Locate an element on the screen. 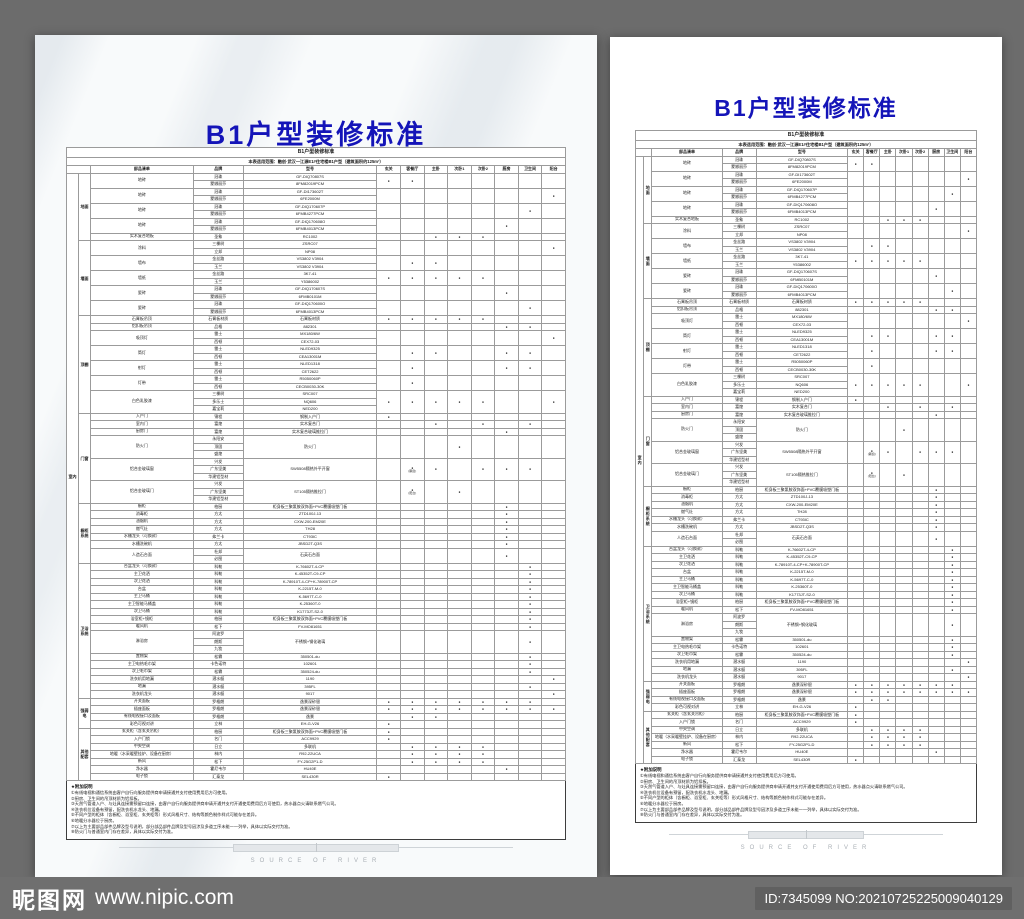 The height and width of the screenshot is (919, 1024). table-row: 台盆 科勒 K-2215T-M-0 ● is located at coordinates (316, 589).